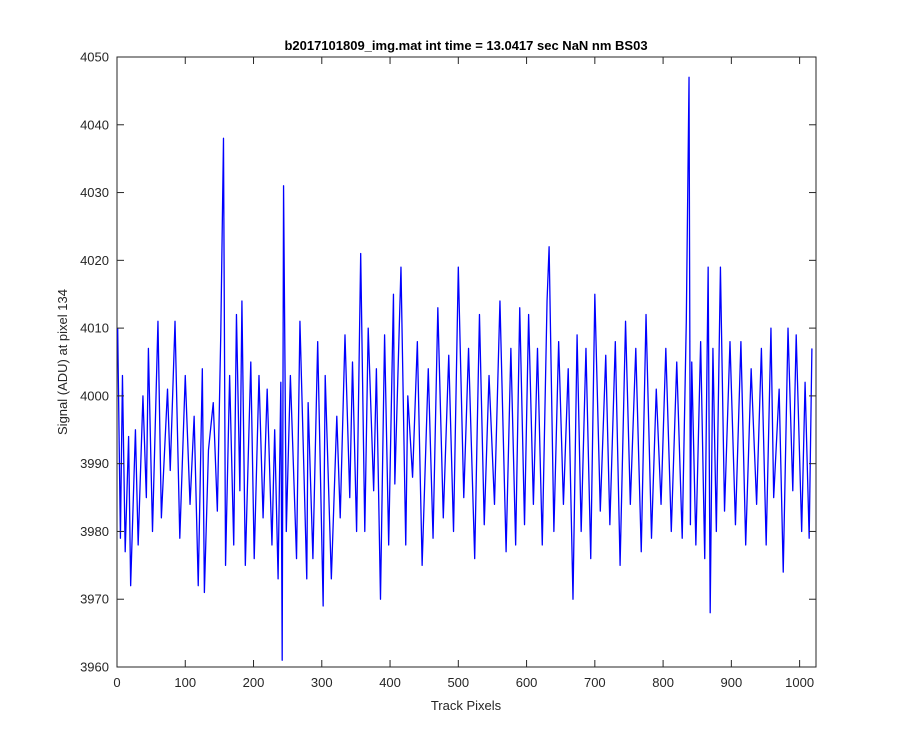 Image resolution: width=900 pixels, height=750 pixels. Describe the element at coordinates (94, 599) in the screenshot. I see `y-tick-label: 3970` at that location.